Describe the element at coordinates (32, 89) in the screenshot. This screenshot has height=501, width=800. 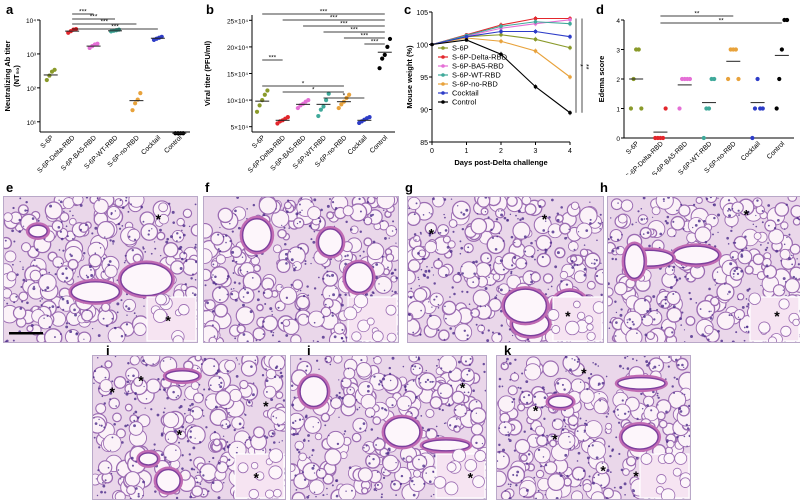
I see `y-tick-label: 10²` at that location.